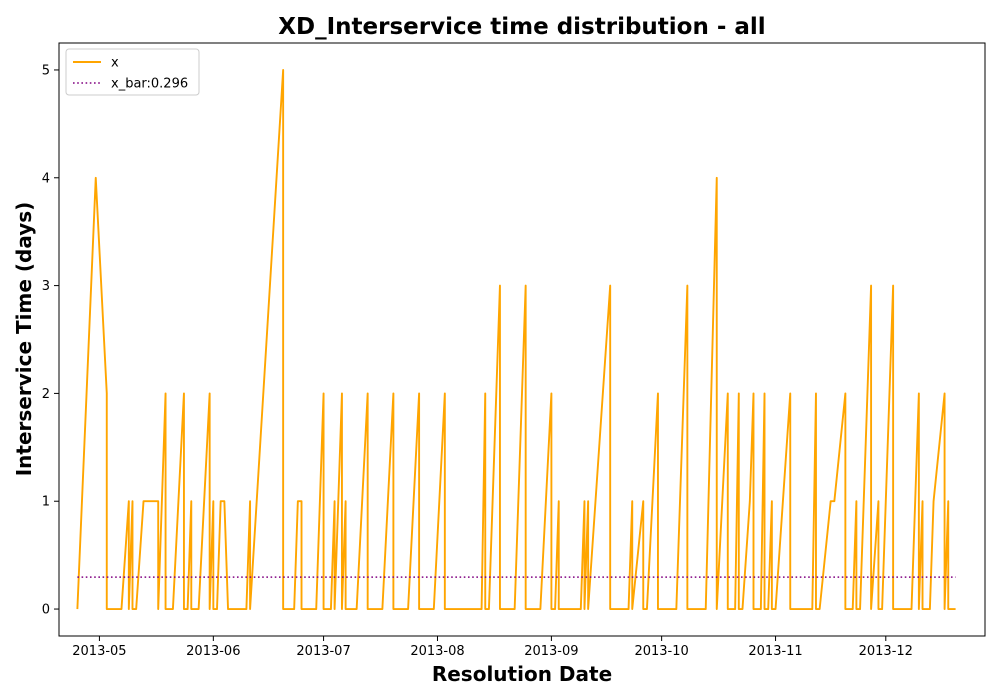 This screenshot has height=700, width=1000. I want to click on x-tick-label: 2013-12, so click(886, 651).